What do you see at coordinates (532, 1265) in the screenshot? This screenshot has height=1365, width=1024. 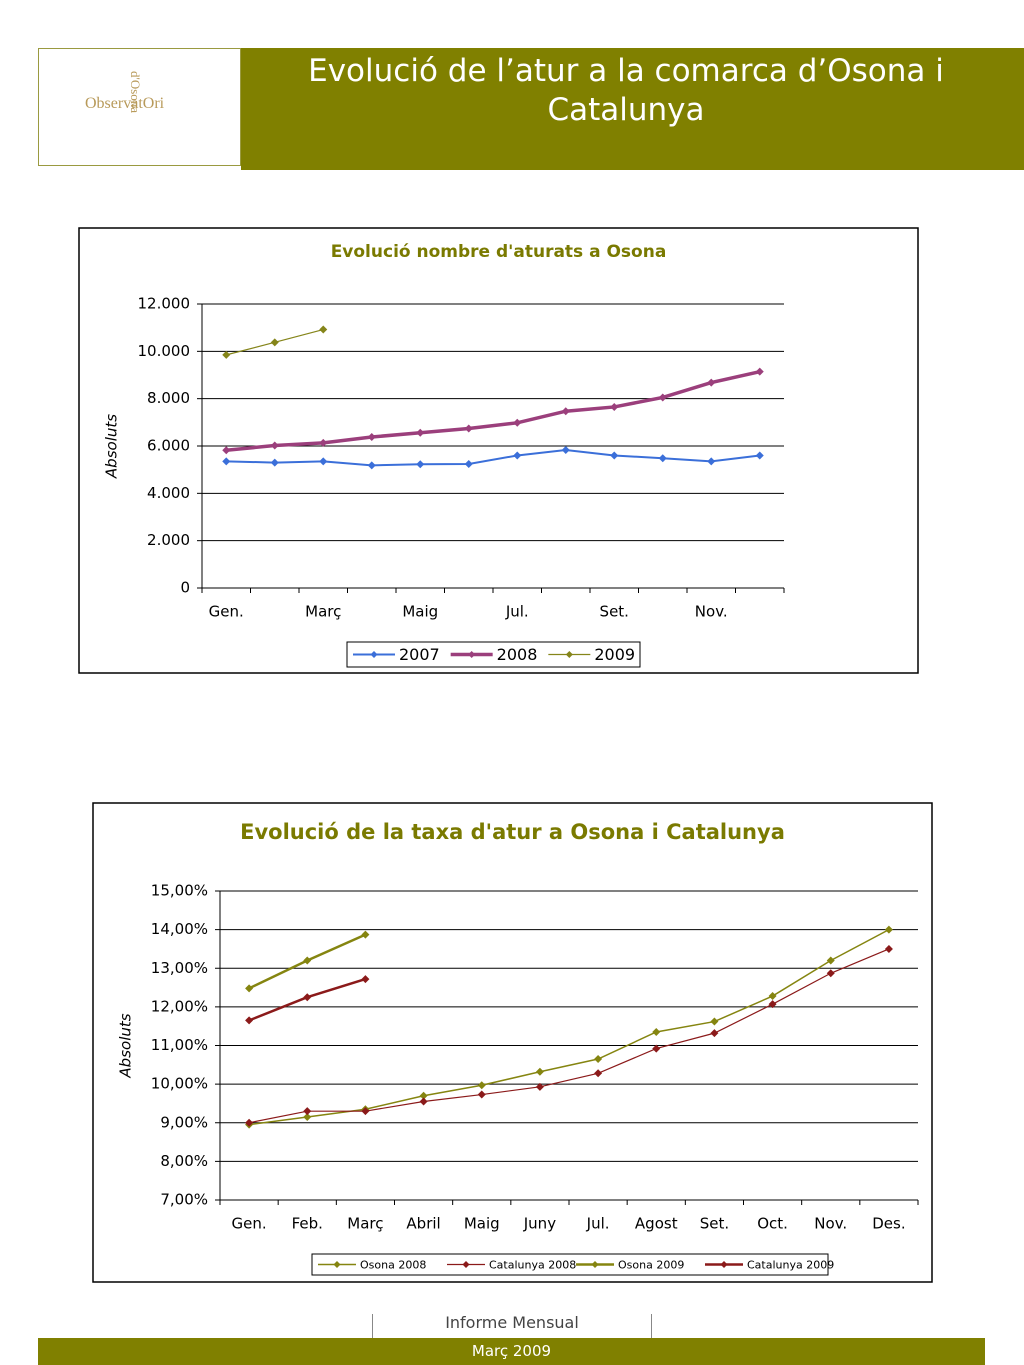 I see `legend-label: Catalunya 2008` at bounding box center [532, 1265].